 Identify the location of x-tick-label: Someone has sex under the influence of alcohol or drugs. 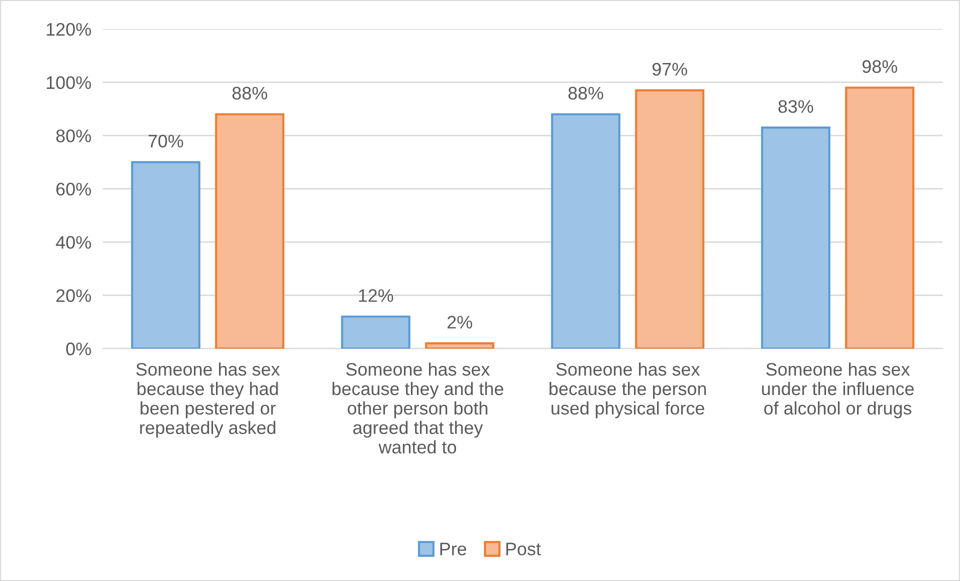
(838, 390).